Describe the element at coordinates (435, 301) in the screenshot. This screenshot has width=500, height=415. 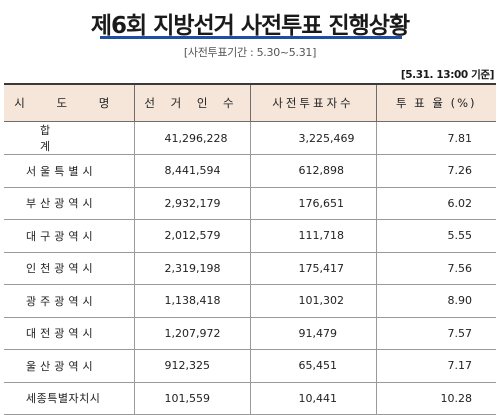
I see `turnout-cell: 8.90` at that location.